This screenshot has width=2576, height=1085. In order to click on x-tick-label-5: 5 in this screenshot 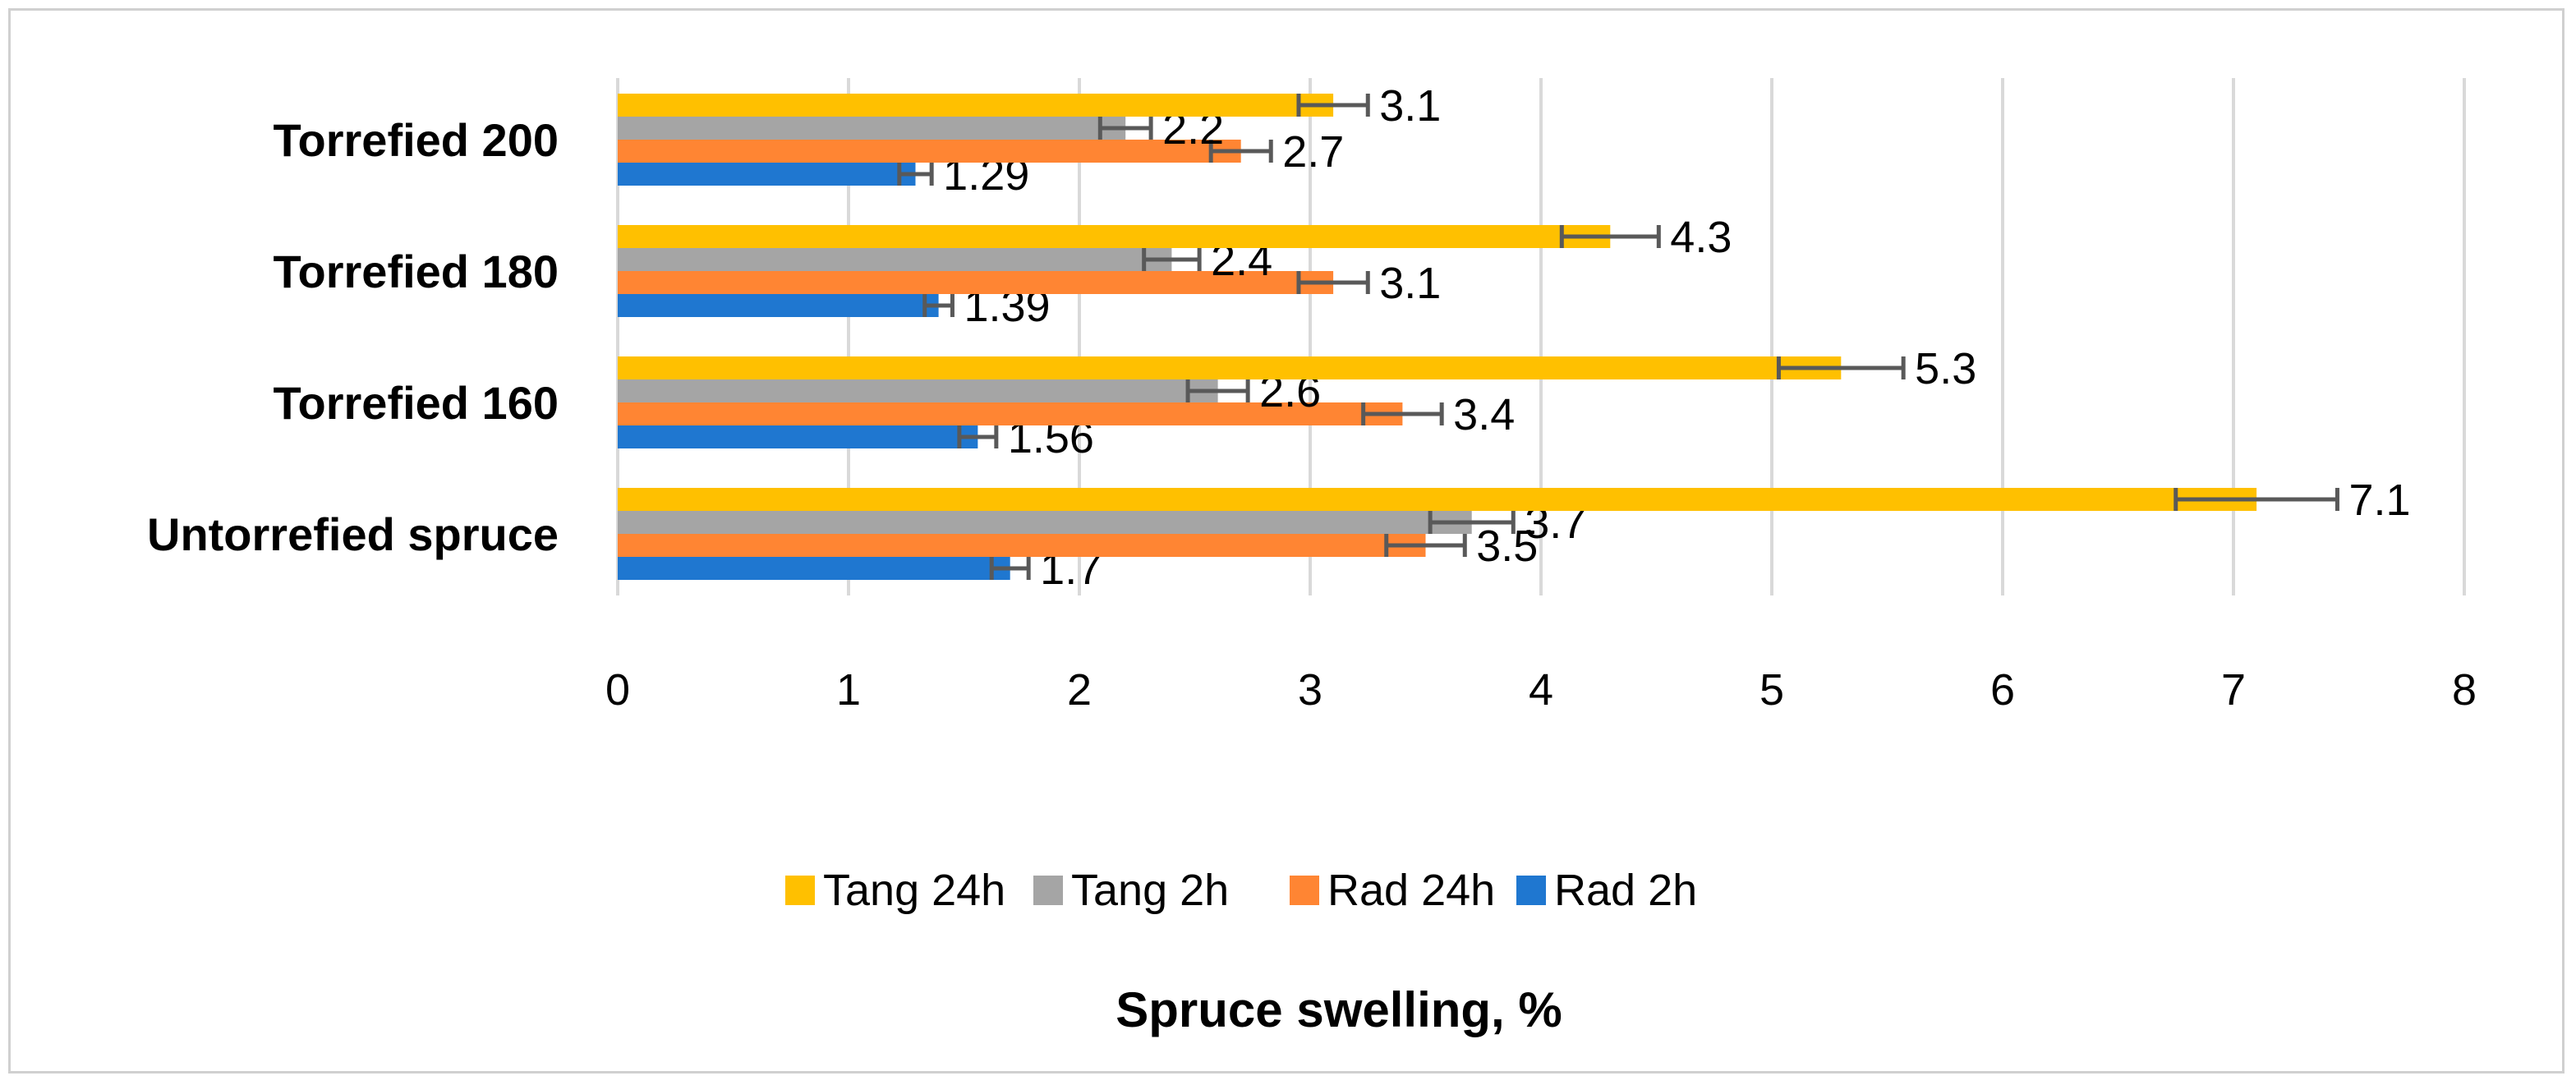, I will do `click(1772, 690)`.